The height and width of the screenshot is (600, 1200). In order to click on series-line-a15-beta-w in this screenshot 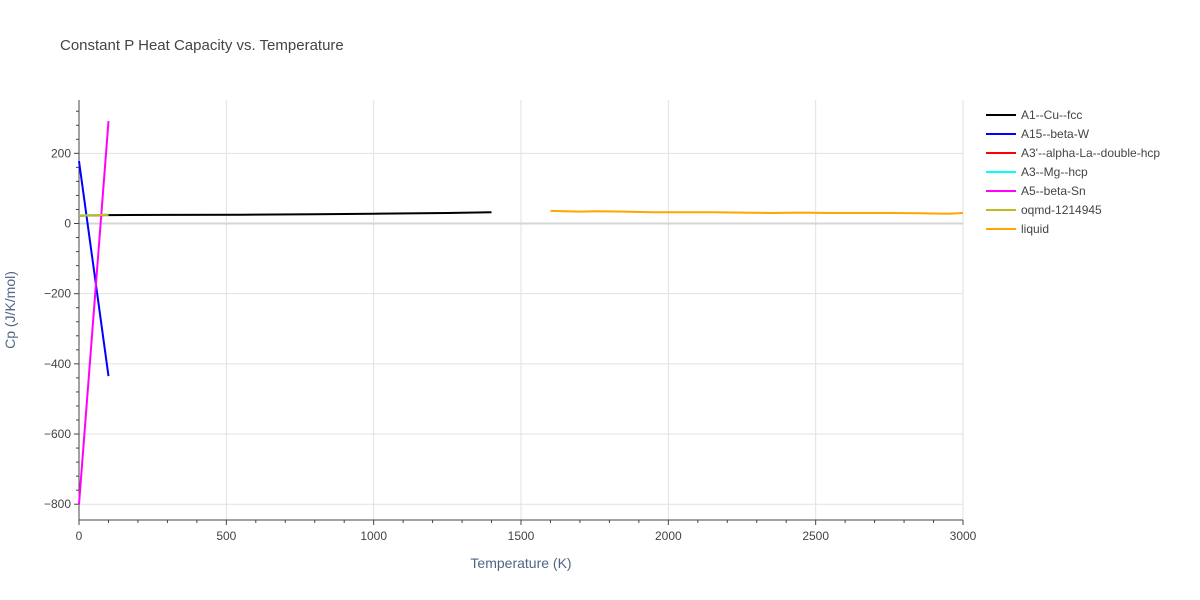, I will do `click(94, 268)`.